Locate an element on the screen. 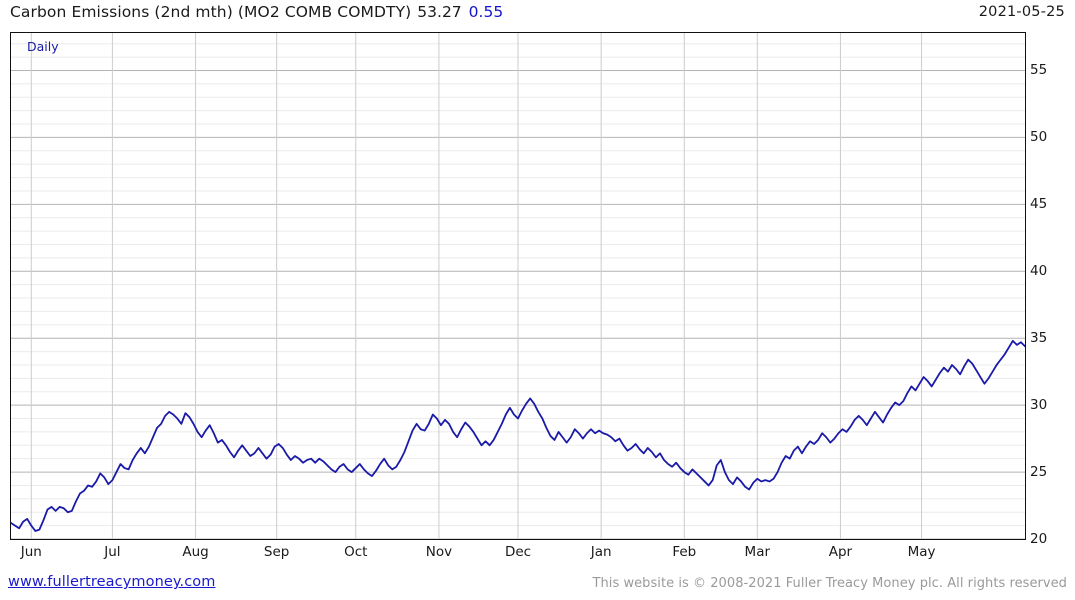 This screenshot has height=600, width=1075. x-axis-tick-label: Oct is located at coordinates (356, 552).